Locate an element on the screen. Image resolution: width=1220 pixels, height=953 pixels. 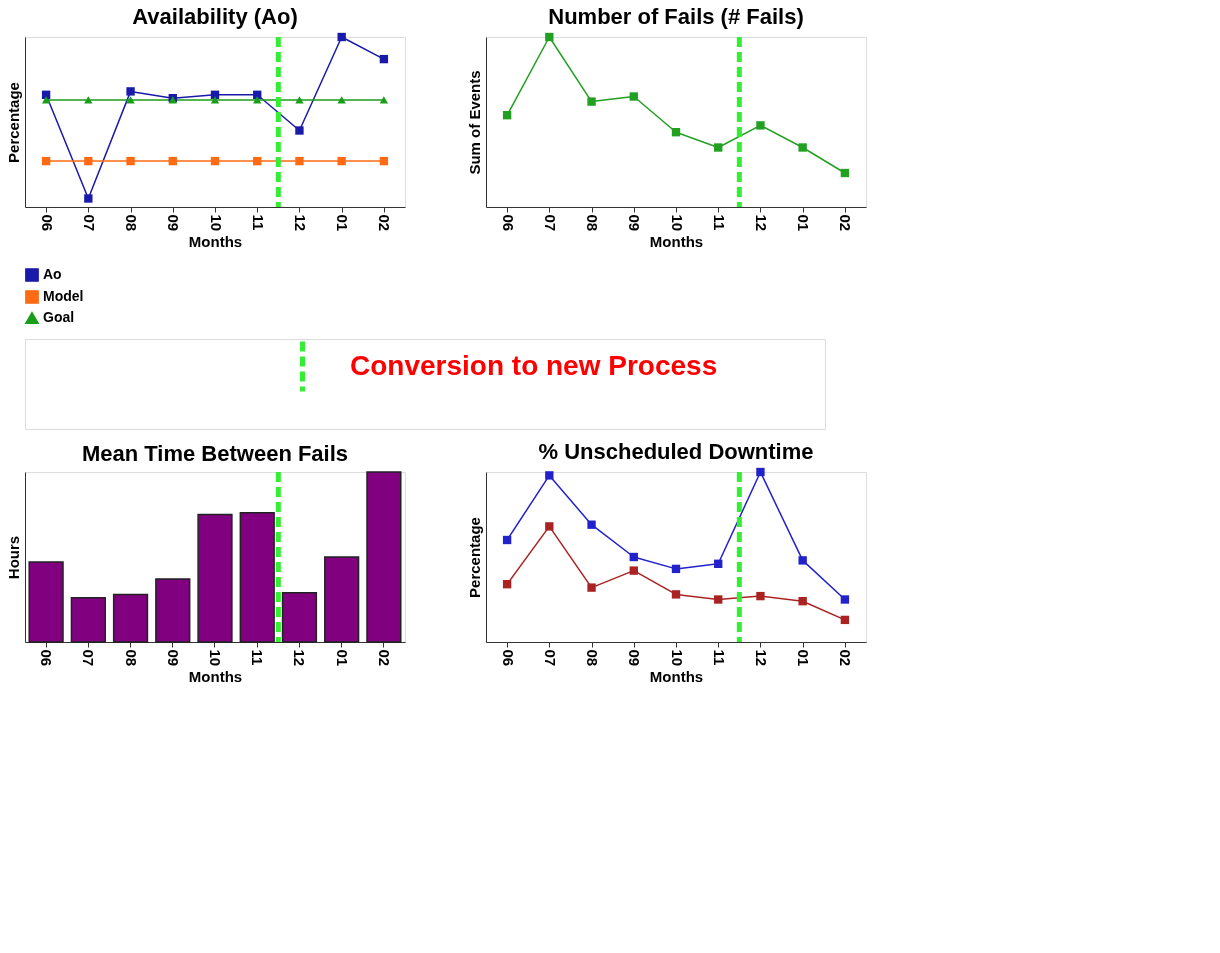
chart-title: Number of Fails (# Fails) is located at coordinates (676, 16).